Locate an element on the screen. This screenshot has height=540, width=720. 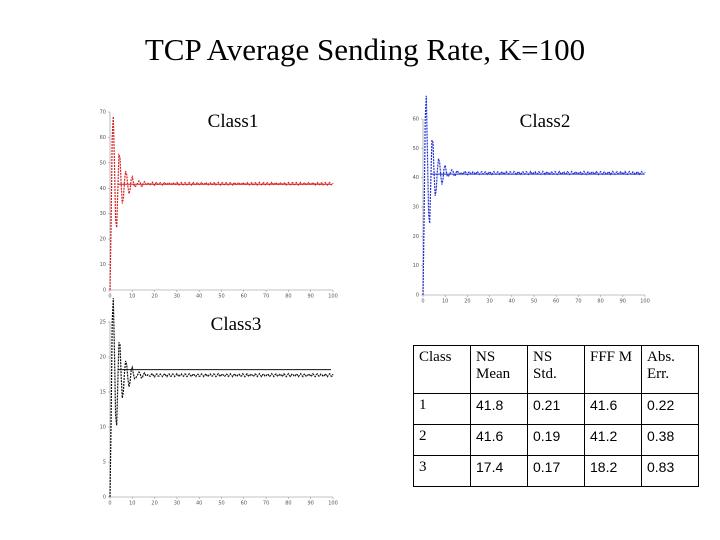
table-row: 1 41.8 0.21 41.6 0.22 is located at coordinates (556, 409).